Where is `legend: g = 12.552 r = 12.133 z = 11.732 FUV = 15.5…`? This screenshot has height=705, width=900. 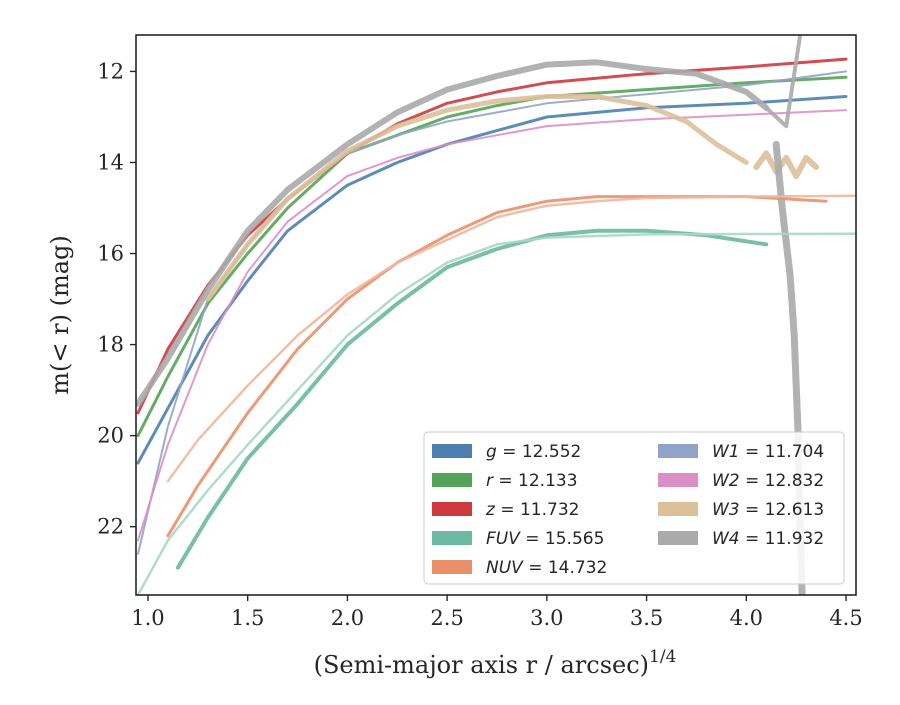
legend: g = 12.552 r = 12.133 z = 11.732 FUV = 15.5… is located at coordinates (634, 508).